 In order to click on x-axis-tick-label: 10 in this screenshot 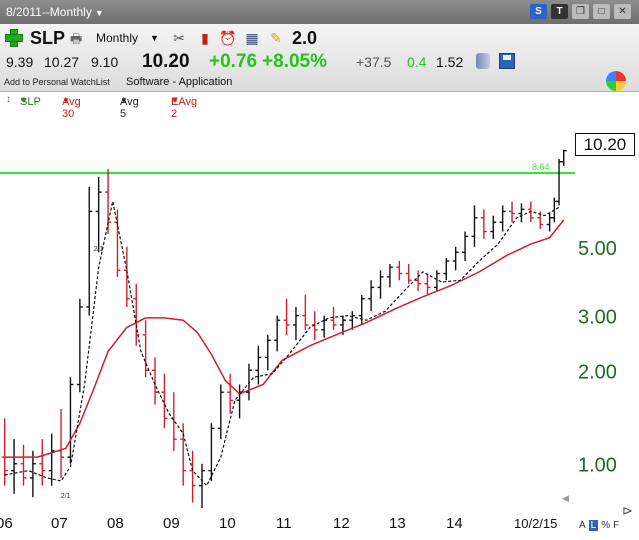, I will do `click(227, 523)`.